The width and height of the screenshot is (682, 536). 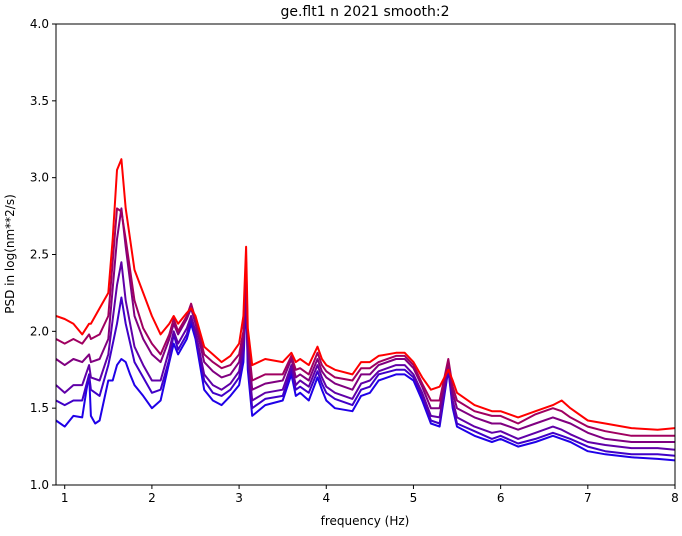 I want to click on y-tick-label: 2.0, so click(x=39, y=331).